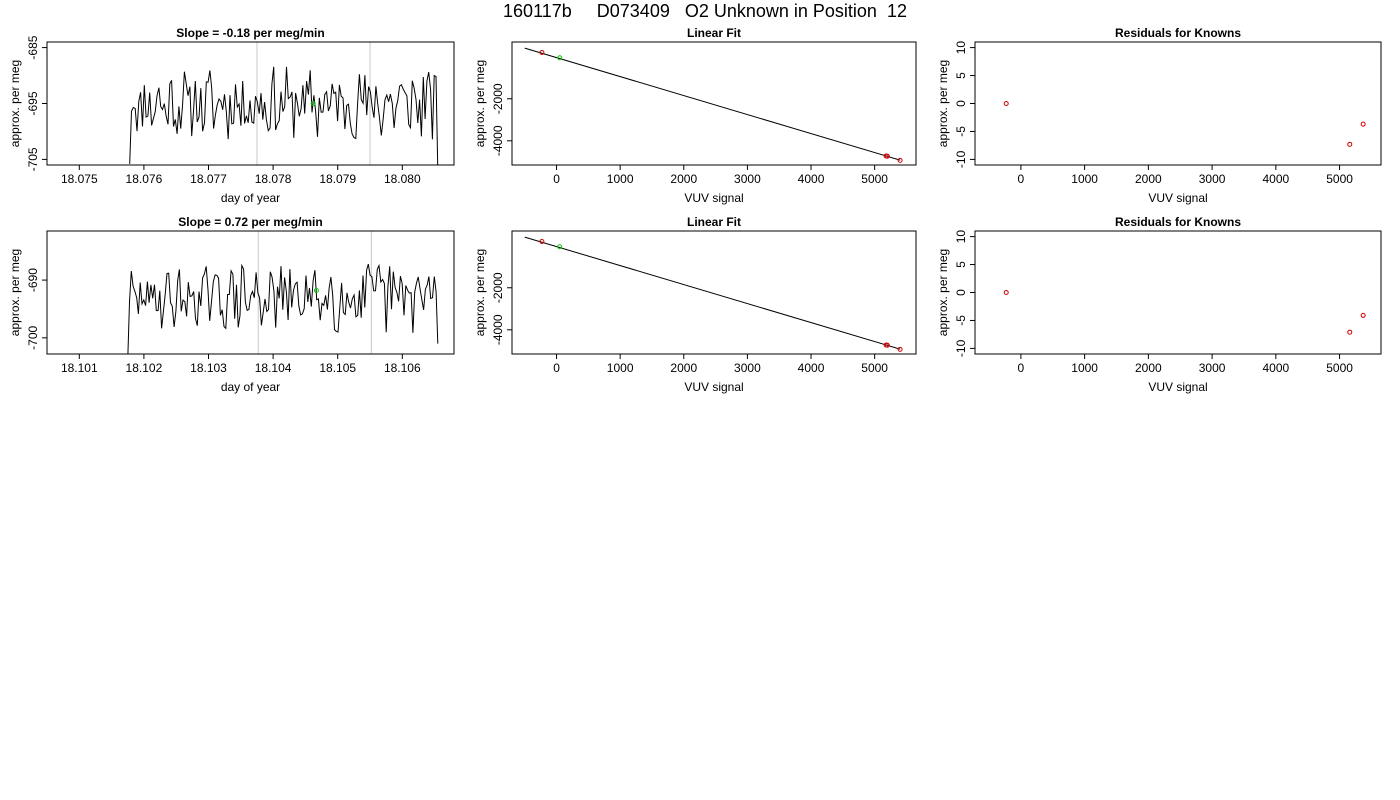 The width and height of the screenshot is (1400, 800). I want to click on x-tick-label: 18.077, so click(208, 179).